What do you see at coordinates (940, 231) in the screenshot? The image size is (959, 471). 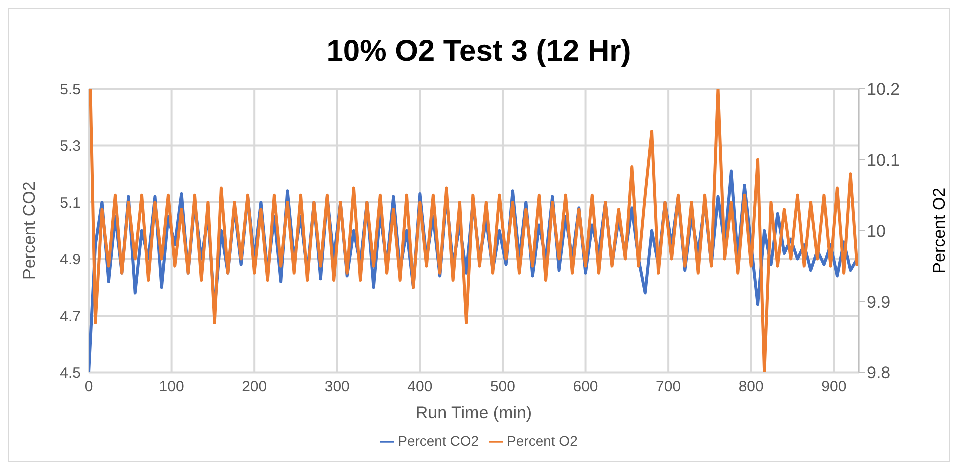 I see `y2-axis-title: Percent O2` at bounding box center [940, 231].